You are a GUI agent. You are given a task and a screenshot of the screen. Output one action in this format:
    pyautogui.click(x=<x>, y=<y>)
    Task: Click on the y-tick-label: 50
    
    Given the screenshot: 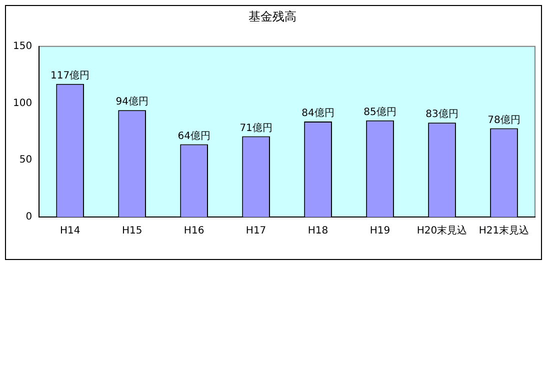 What is the action you would take?
    pyautogui.click(x=25, y=160)
    